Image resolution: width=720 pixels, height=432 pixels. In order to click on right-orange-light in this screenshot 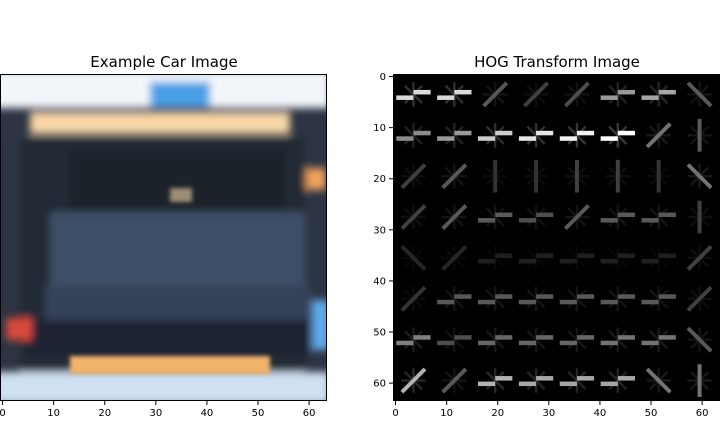, I will do `click(316, 179)`.